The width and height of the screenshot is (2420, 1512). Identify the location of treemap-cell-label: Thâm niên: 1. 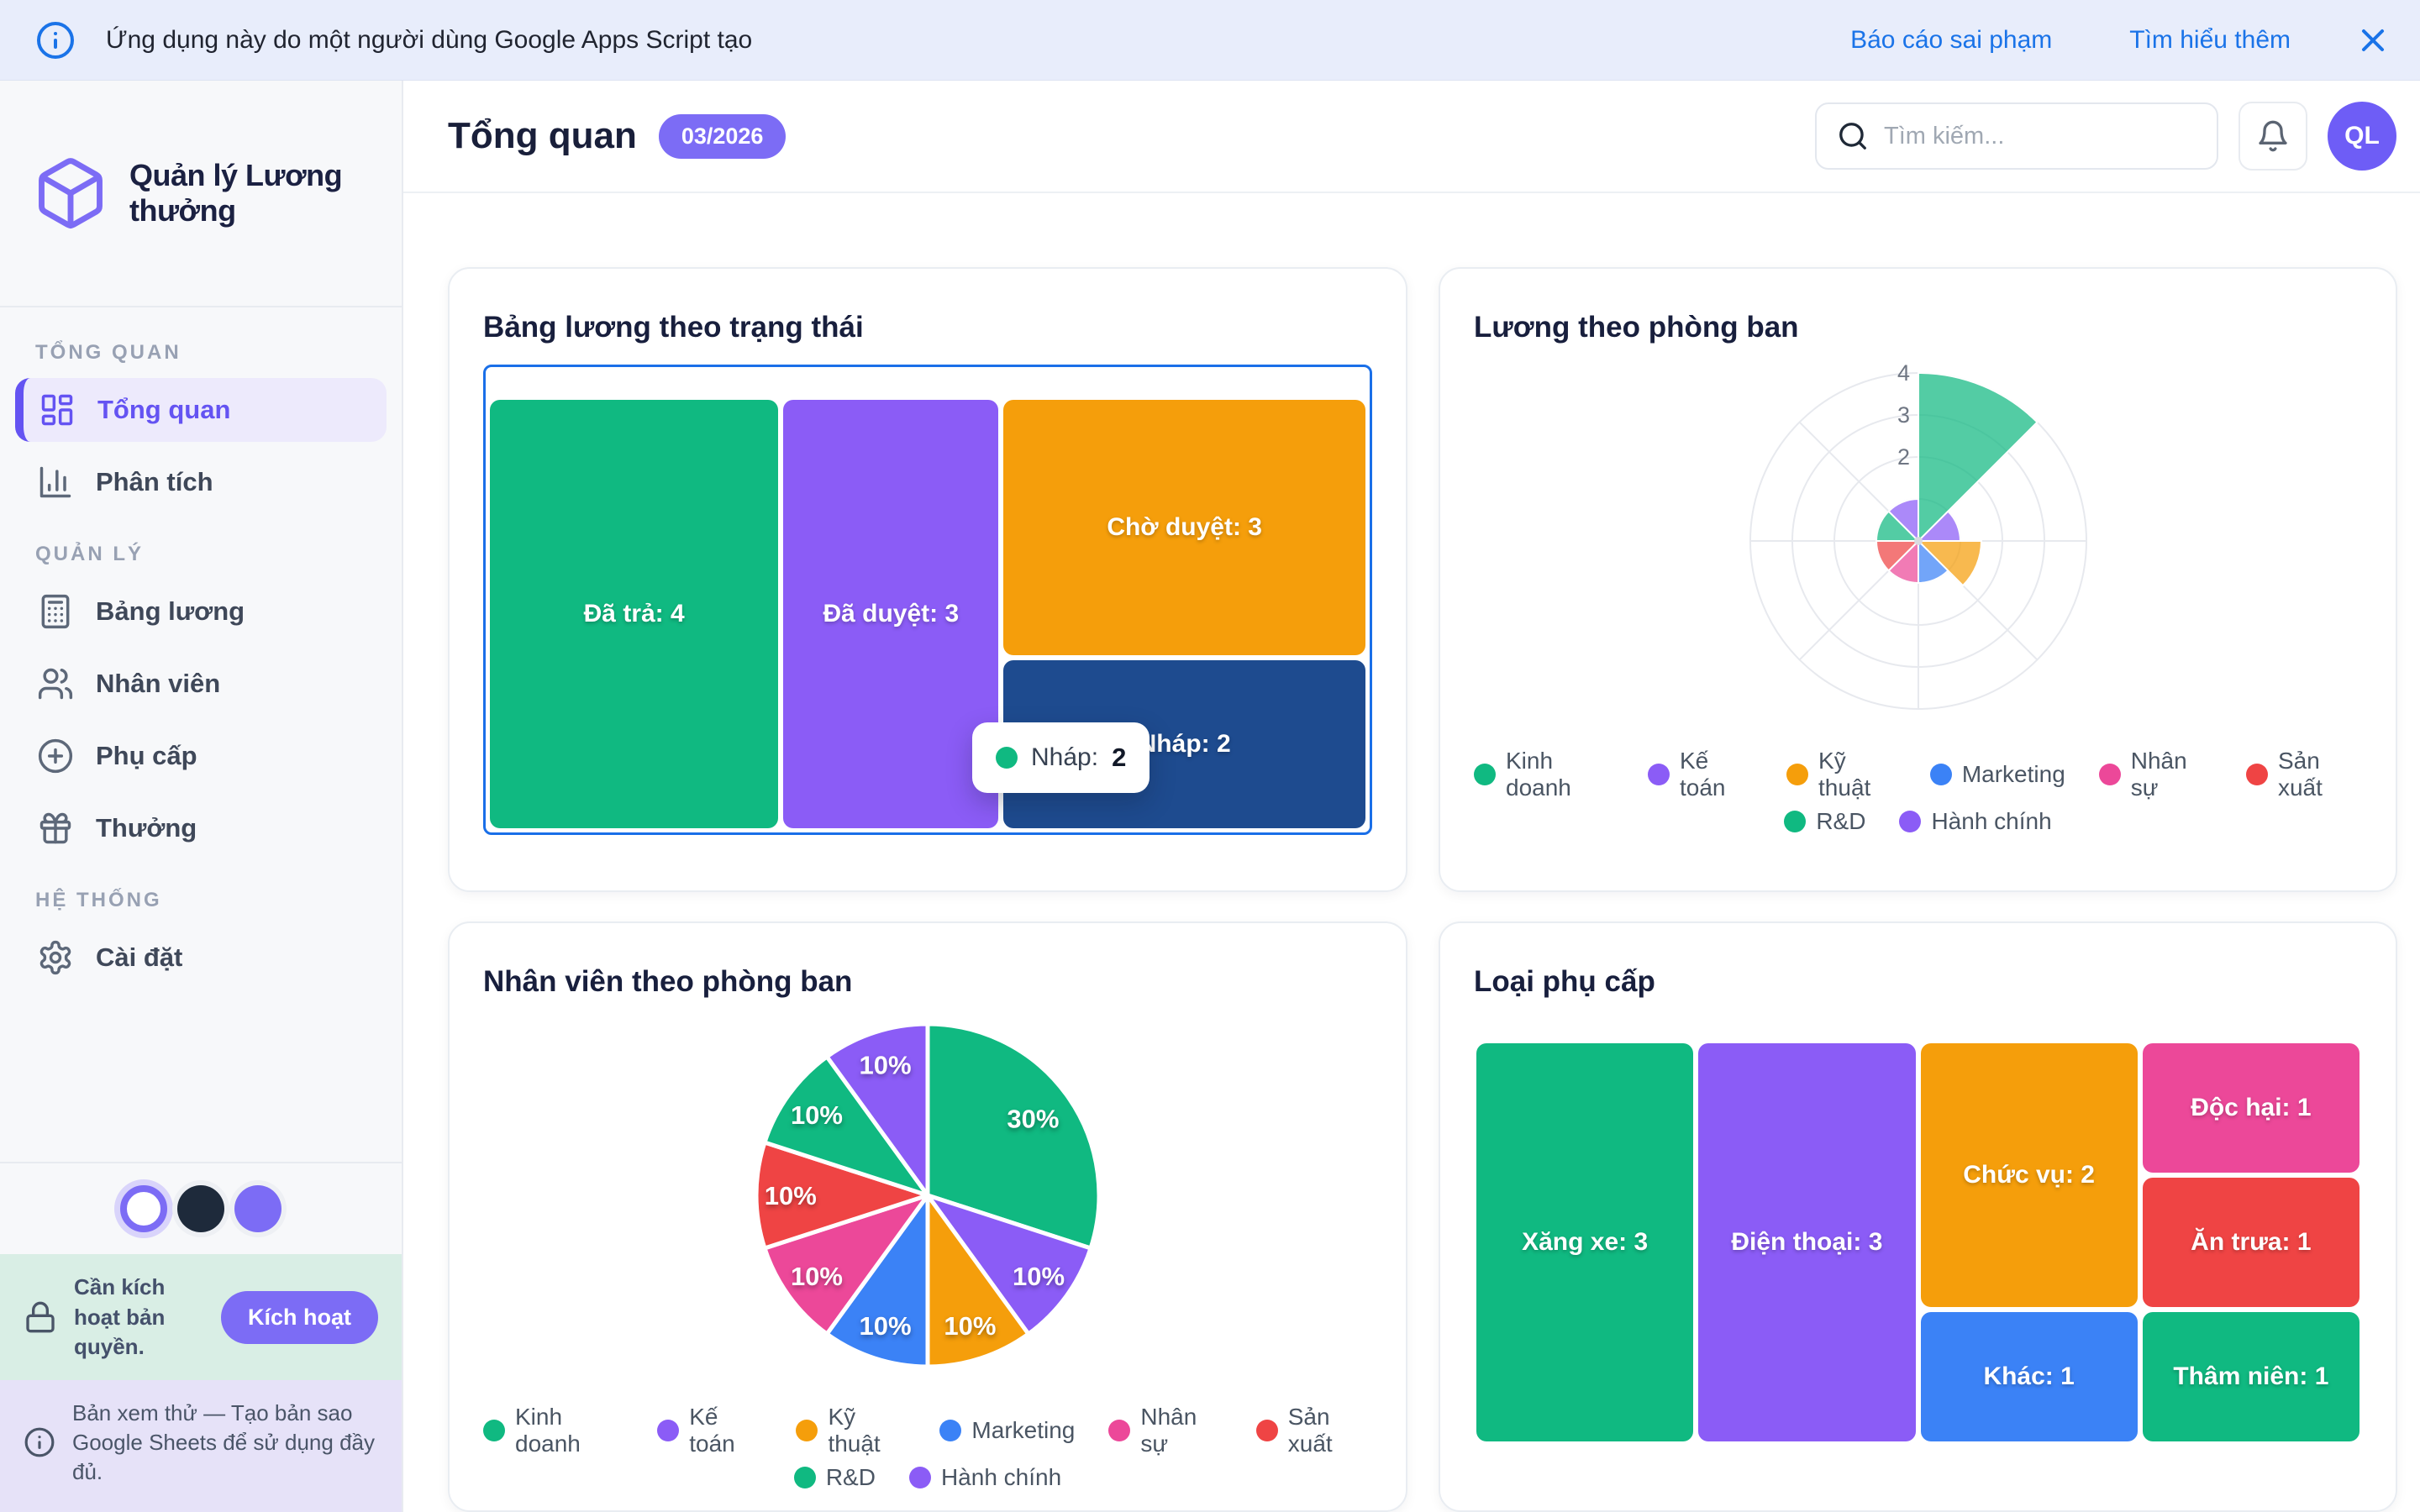
(2251, 1376).